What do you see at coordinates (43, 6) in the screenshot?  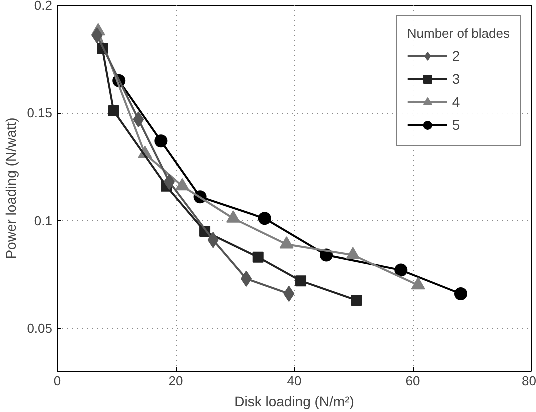 I see `y-tick-label: 0.2` at bounding box center [43, 6].